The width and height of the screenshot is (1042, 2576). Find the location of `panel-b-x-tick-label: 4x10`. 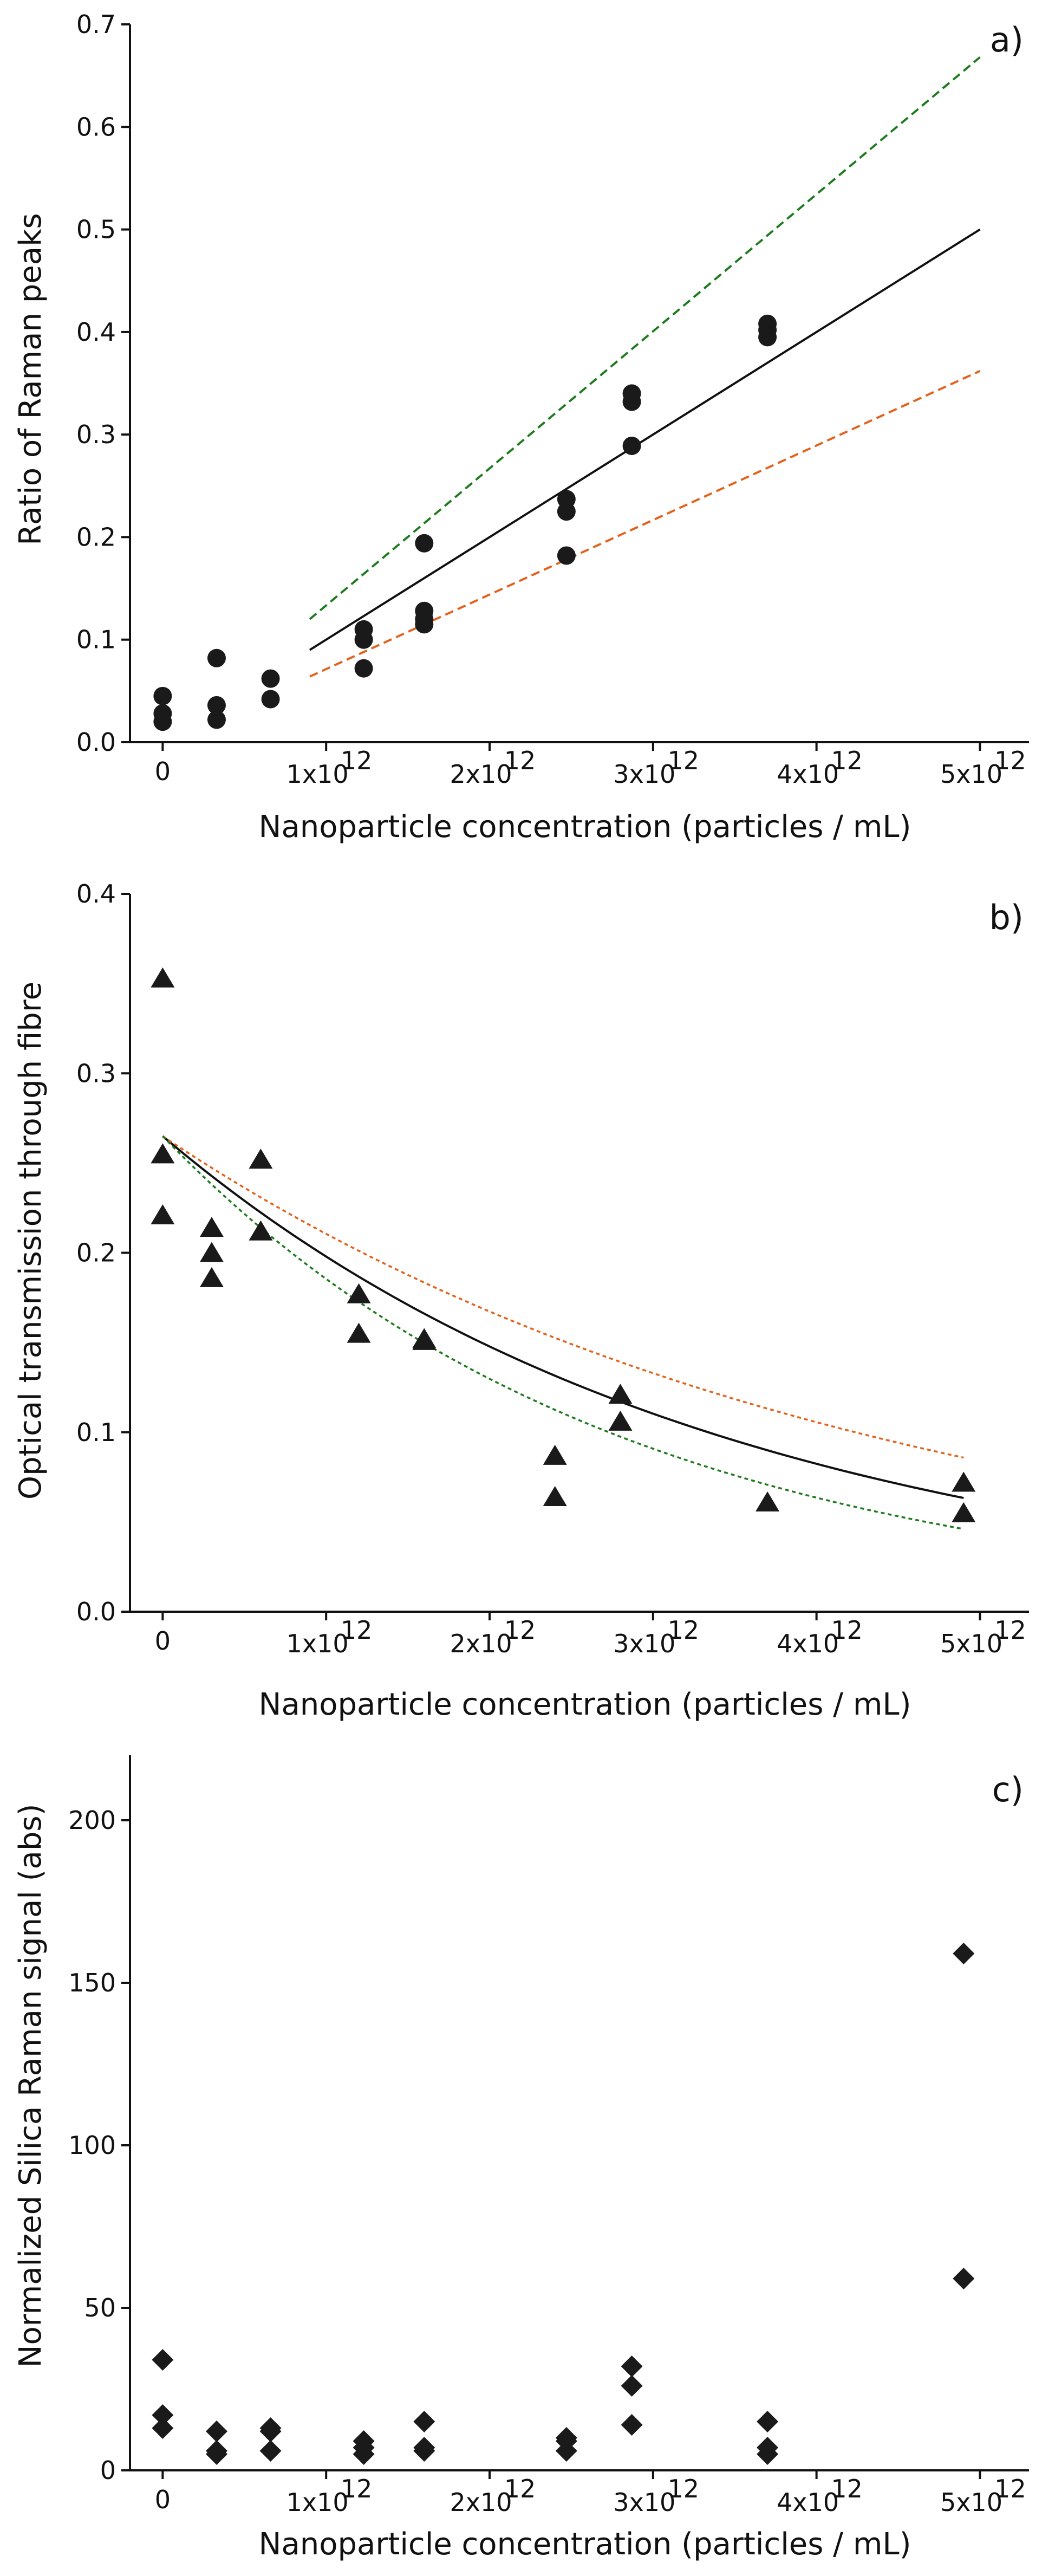

panel-b-x-tick-label: 4x10 is located at coordinates (808, 1643).